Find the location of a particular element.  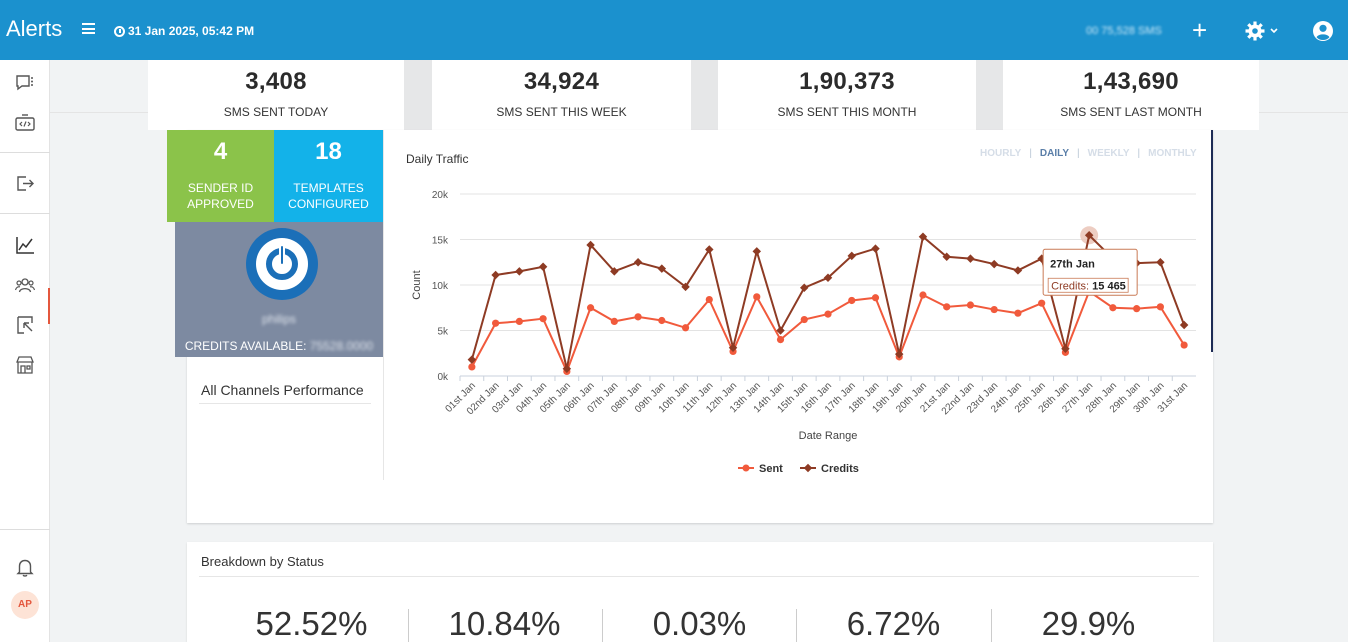

credits-value: 75528.0000 is located at coordinates (341, 346).